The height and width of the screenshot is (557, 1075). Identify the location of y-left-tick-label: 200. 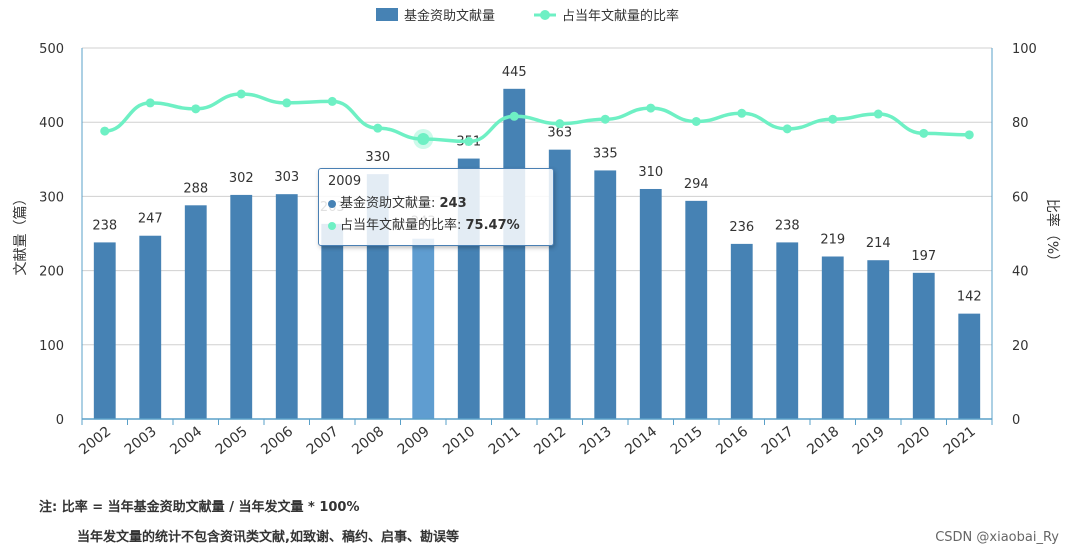
(51, 272).